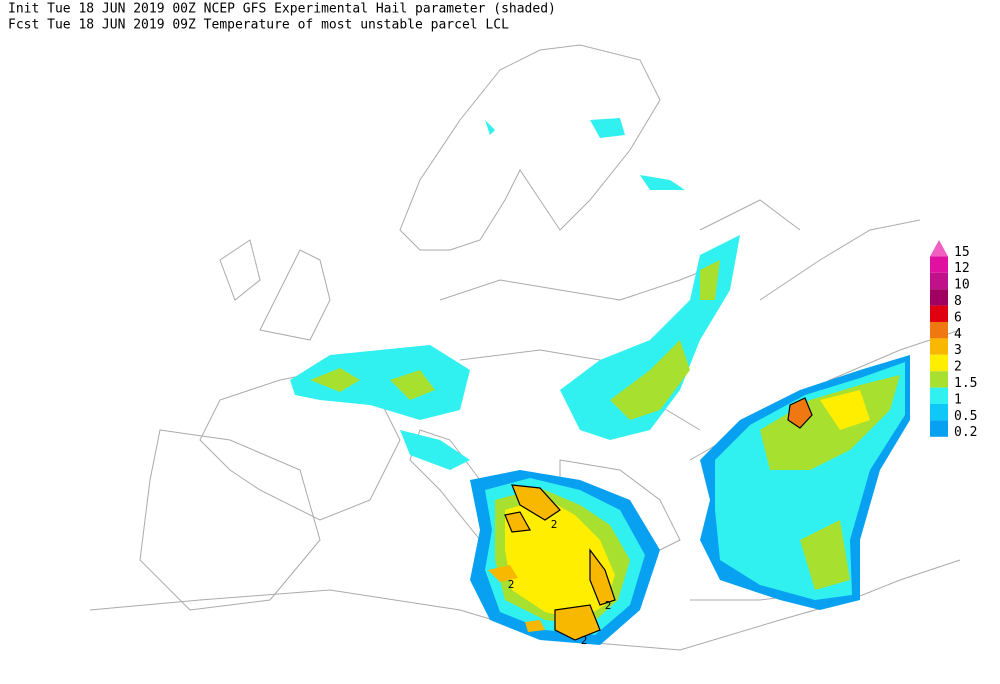 The image size is (1000, 684). Describe the element at coordinates (965, 383) in the screenshot. I see `legend-label: 1.5` at that location.